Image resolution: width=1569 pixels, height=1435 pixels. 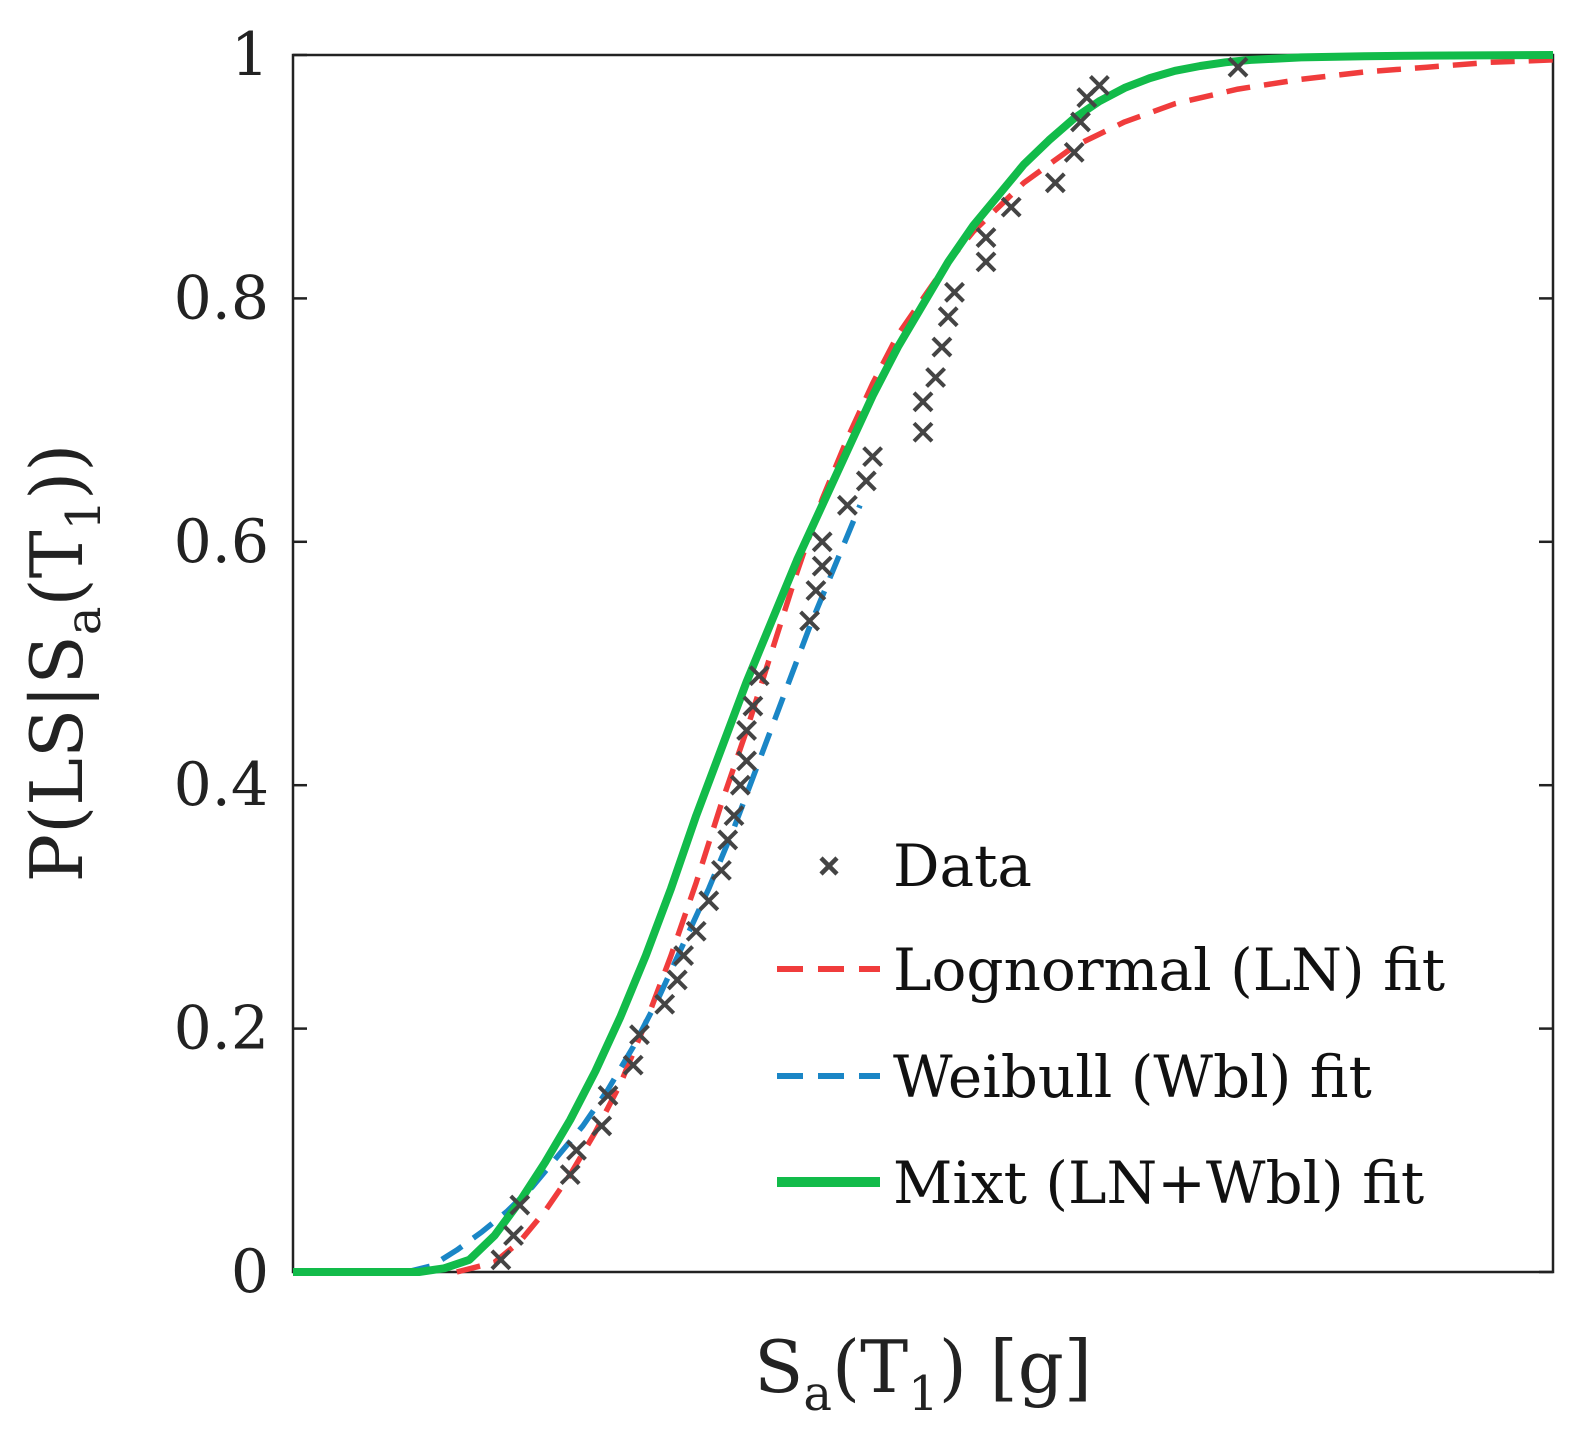 I want to click on x-axis-label: Sa(T1) [g], so click(x=923, y=1373).